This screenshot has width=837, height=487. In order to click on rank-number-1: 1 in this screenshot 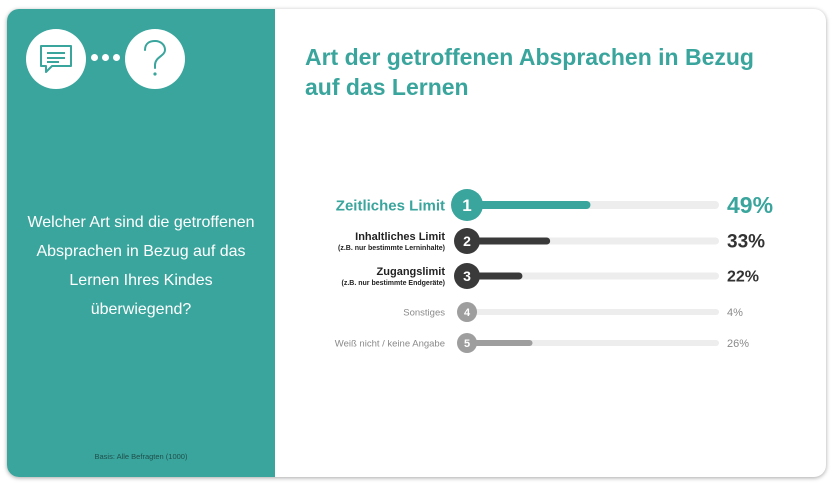, I will do `click(466, 205)`.